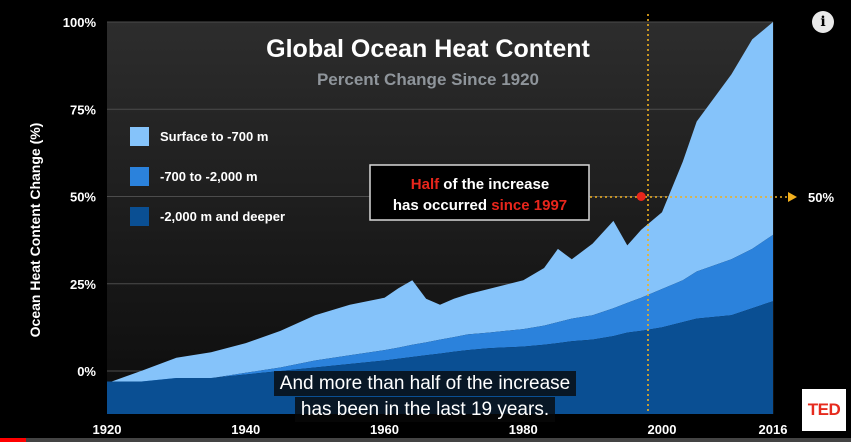  What do you see at coordinates (35, 230) in the screenshot?
I see `y-axis-label: Ocean Heat Content Change (%)` at bounding box center [35, 230].